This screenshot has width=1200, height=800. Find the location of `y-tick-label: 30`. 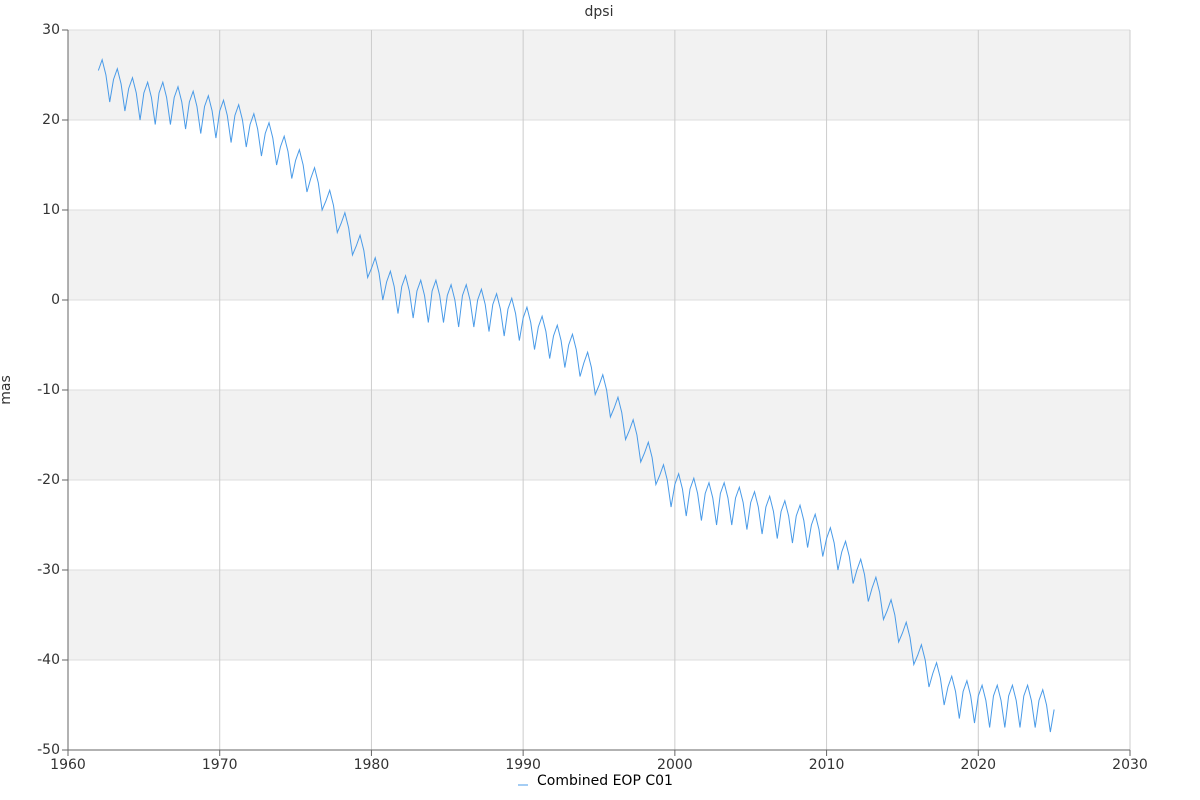

y-tick-label: 30 is located at coordinates (51, 30).